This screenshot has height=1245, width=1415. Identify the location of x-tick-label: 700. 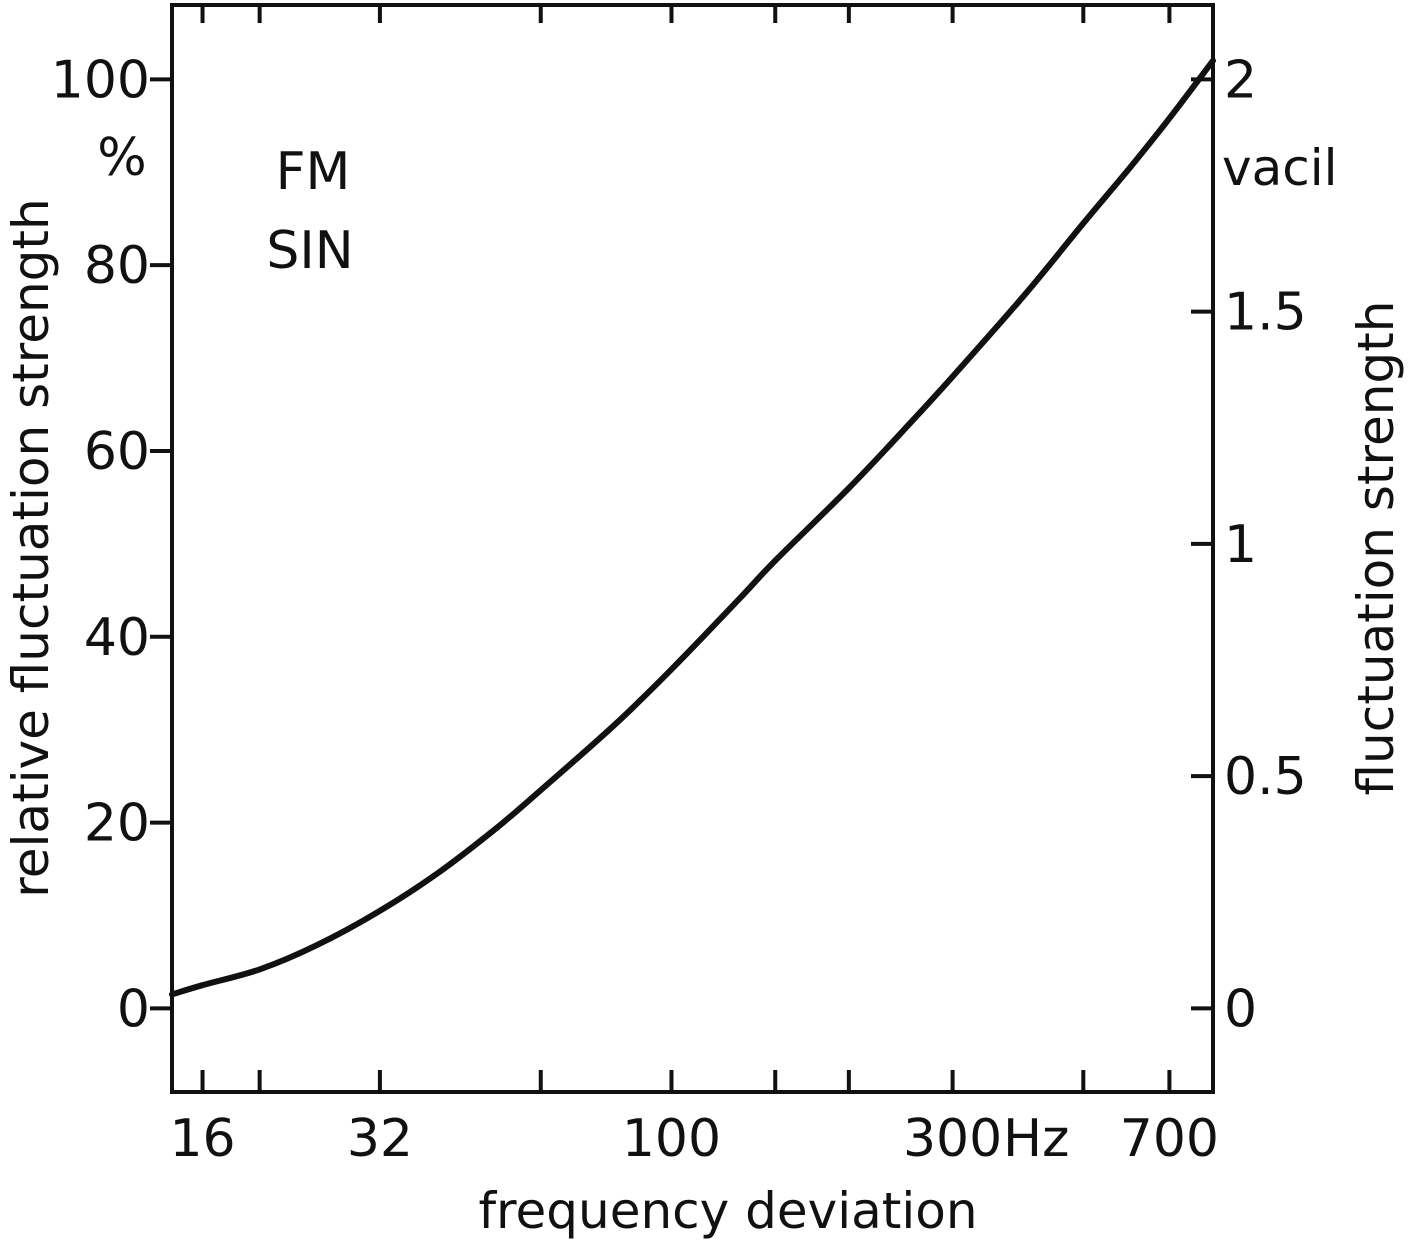
(1169, 1139).